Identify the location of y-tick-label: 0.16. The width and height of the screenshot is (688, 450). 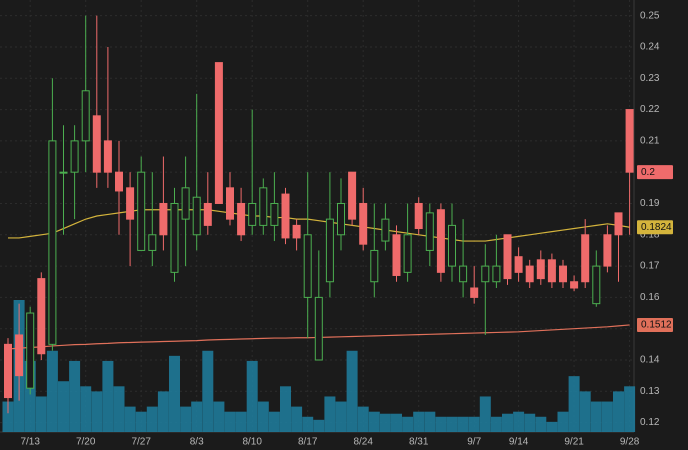
(650, 297).